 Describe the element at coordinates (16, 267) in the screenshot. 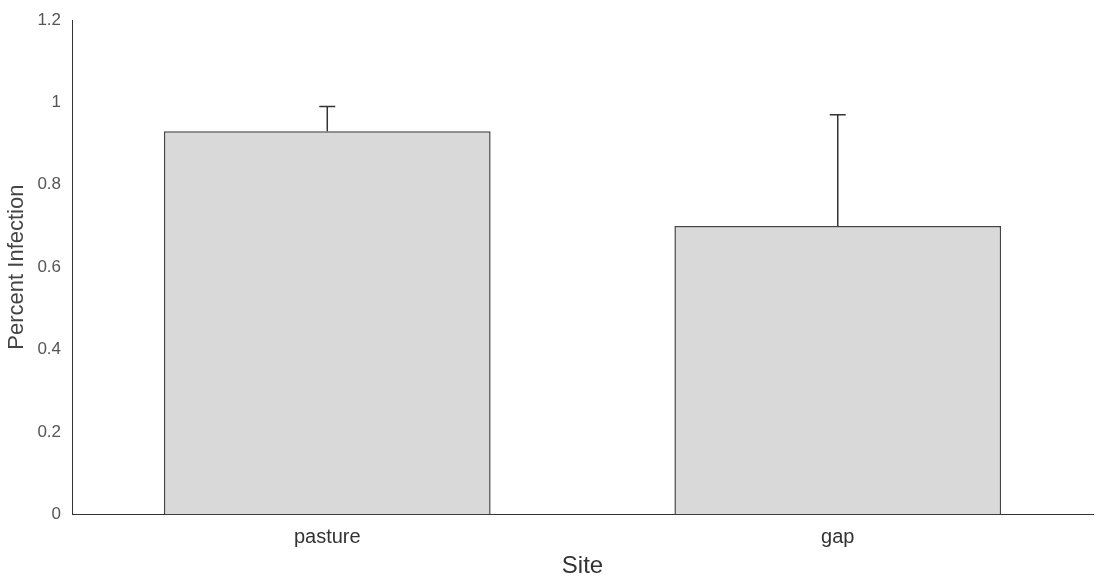

I see `y-axis-title: Percent Infection` at that location.